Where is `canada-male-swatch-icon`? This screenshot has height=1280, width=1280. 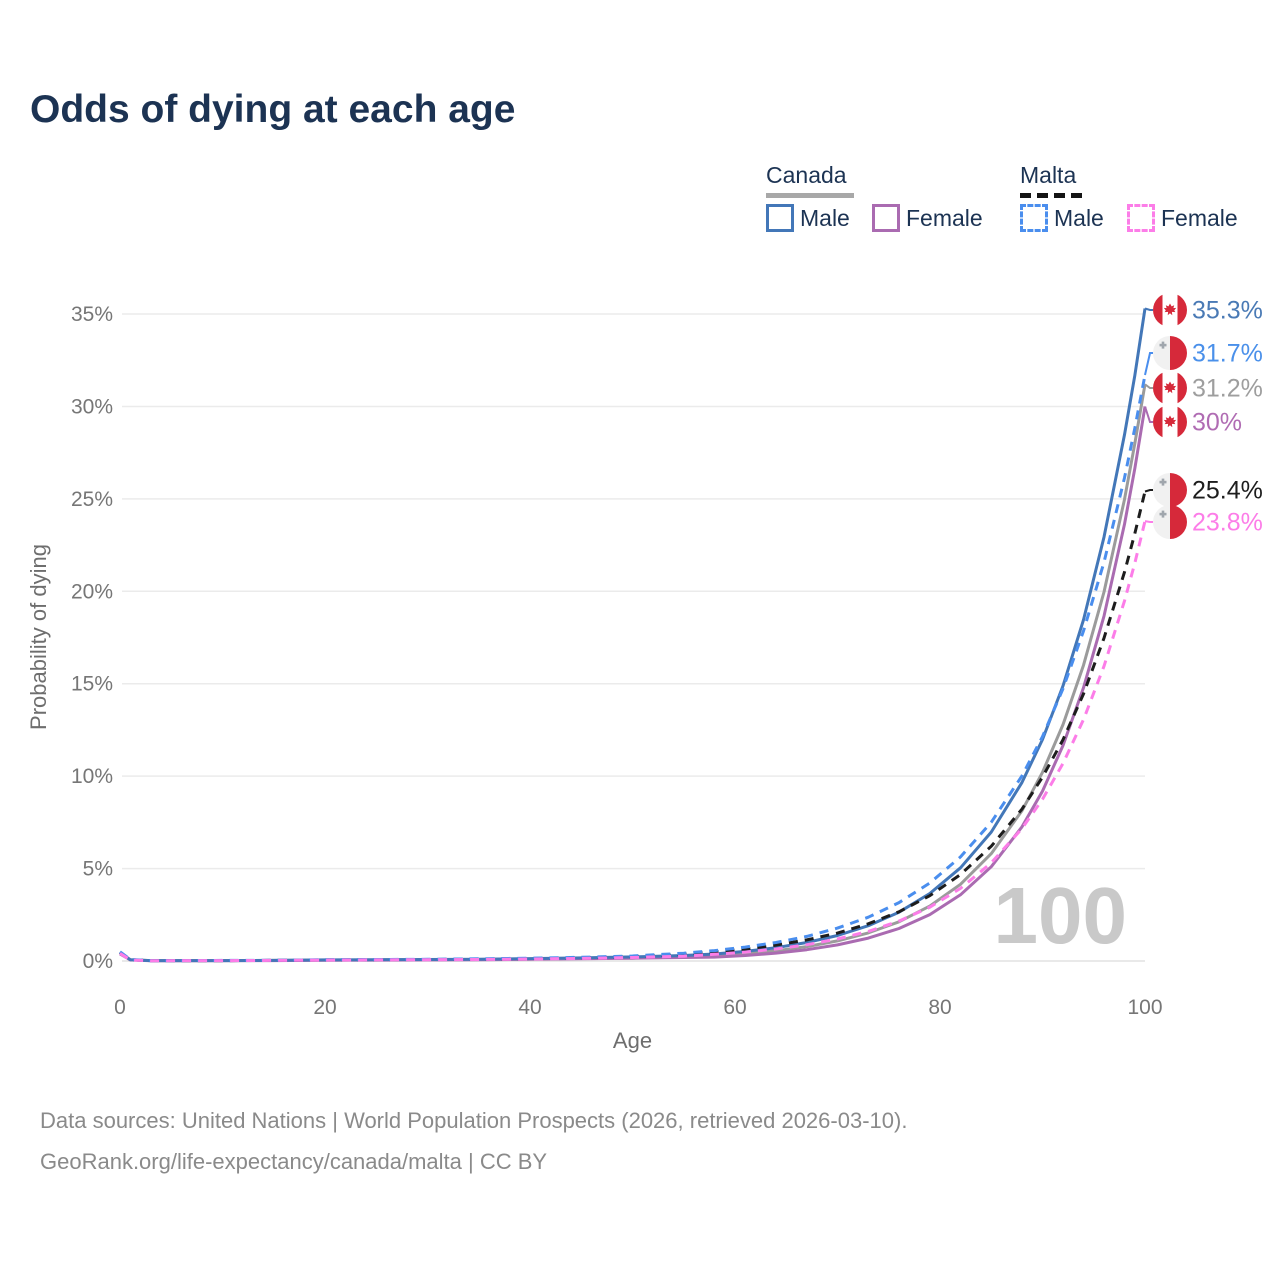 canada-male-swatch-icon is located at coordinates (780, 218).